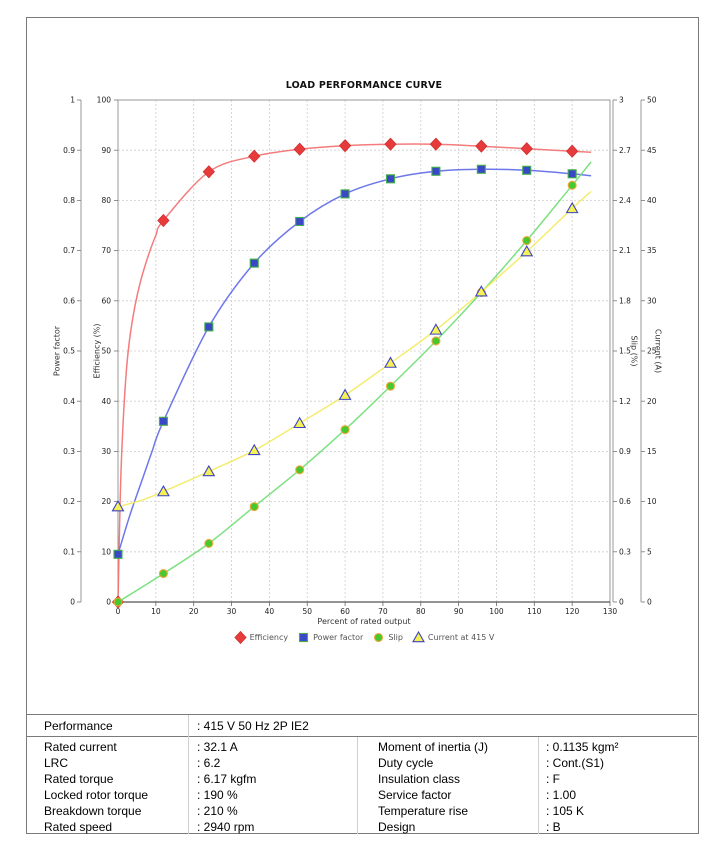 Image resolution: width=725 pixels, height=857 pixels. What do you see at coordinates (575, 763) in the screenshot?
I see `spec-value: : Cont.(S1)` at bounding box center [575, 763].